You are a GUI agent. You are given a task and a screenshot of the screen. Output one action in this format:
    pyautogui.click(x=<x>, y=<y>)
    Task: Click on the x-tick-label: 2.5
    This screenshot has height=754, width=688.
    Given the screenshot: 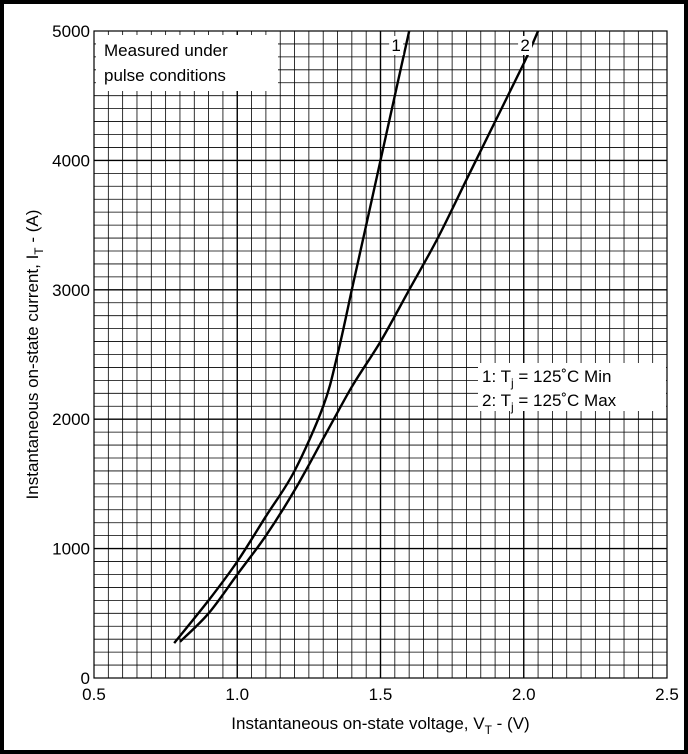 What is the action you would take?
    pyautogui.click(x=667, y=694)
    